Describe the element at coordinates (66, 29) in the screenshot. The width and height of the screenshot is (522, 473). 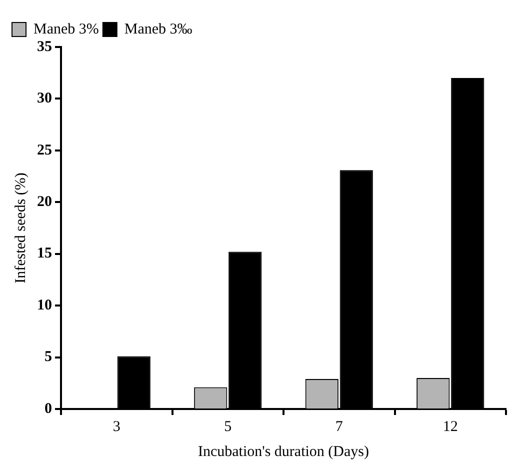
I see `legend-label: Maneb 3%` at that location.